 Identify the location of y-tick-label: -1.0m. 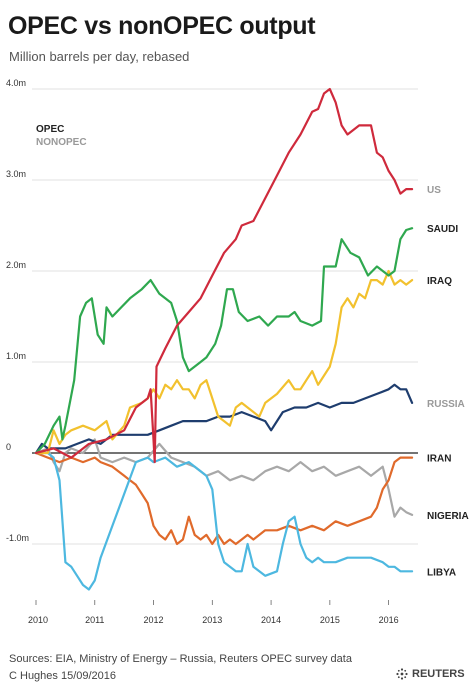
(17, 538).